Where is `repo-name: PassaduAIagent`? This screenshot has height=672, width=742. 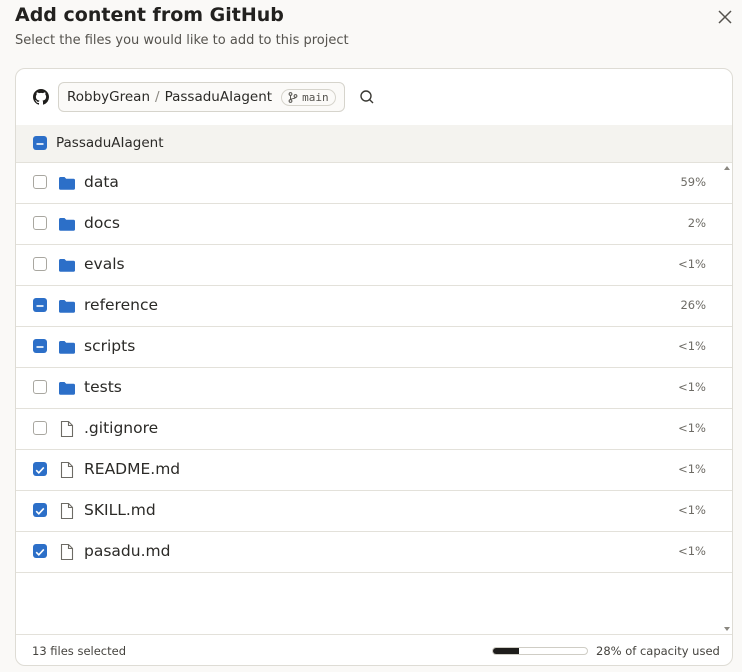 repo-name: PassaduAIagent is located at coordinates (218, 97).